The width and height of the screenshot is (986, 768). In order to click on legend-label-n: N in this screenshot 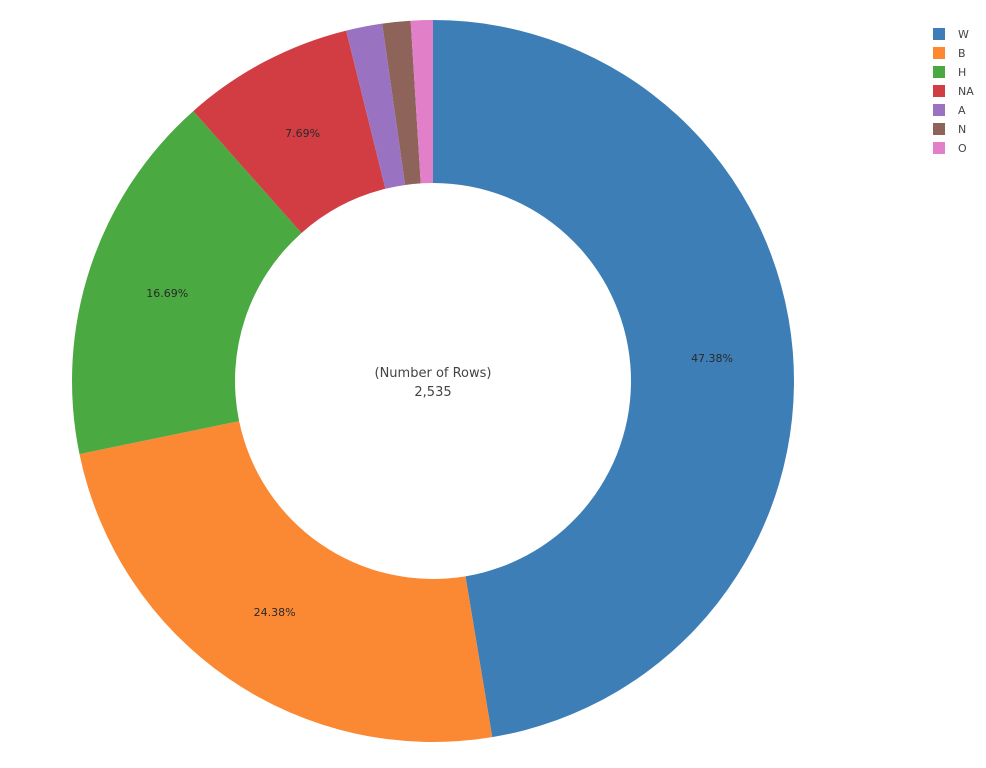, I will do `click(962, 129)`.